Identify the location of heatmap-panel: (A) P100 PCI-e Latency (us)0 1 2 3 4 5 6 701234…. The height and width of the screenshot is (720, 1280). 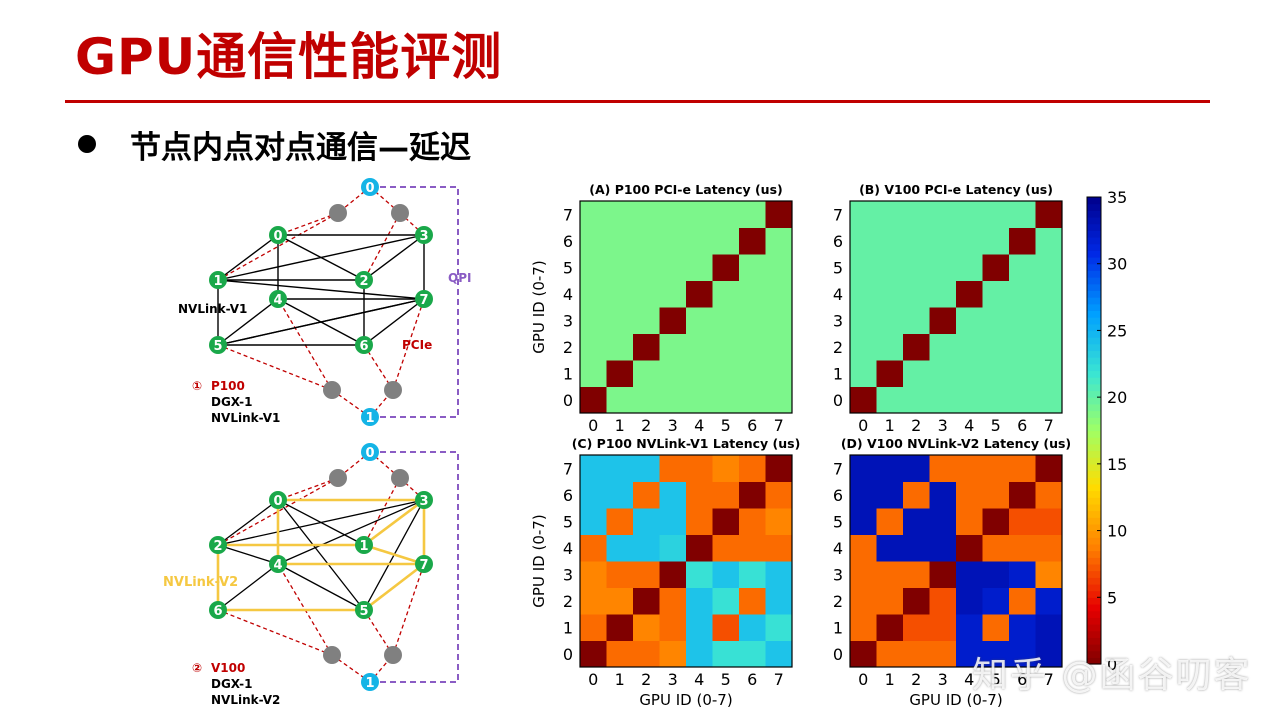
(661, 308).